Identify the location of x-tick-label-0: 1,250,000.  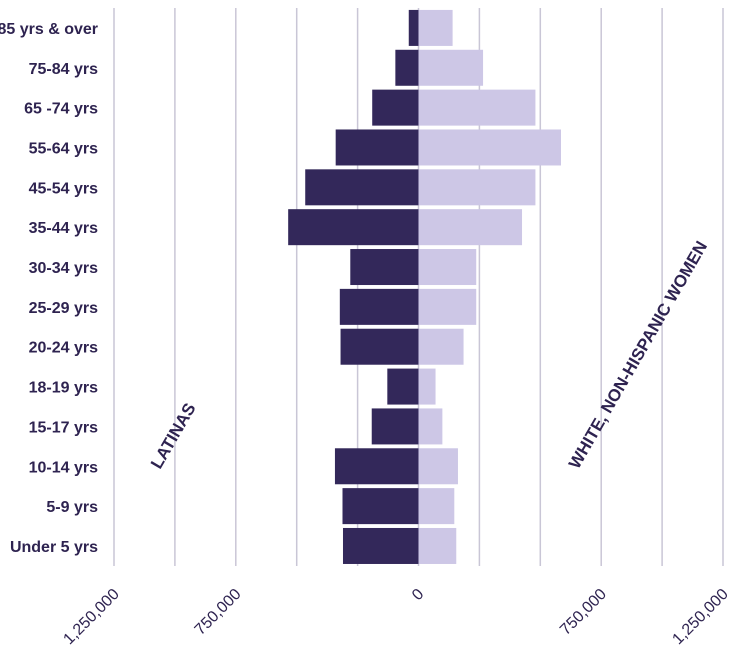
(91, 617).